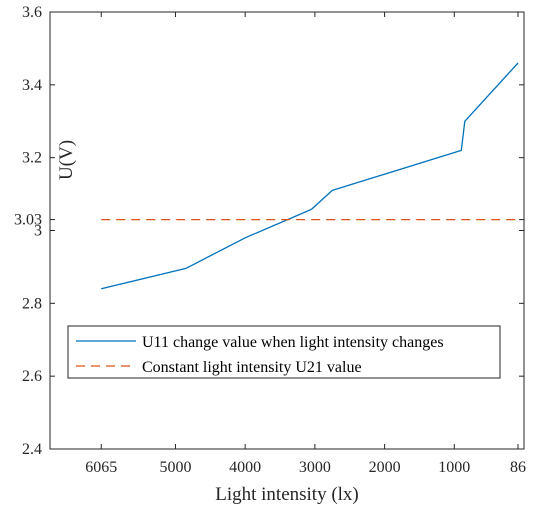 The height and width of the screenshot is (512, 542). I want to click on x-tick-label-3: 3000, so click(315, 467).